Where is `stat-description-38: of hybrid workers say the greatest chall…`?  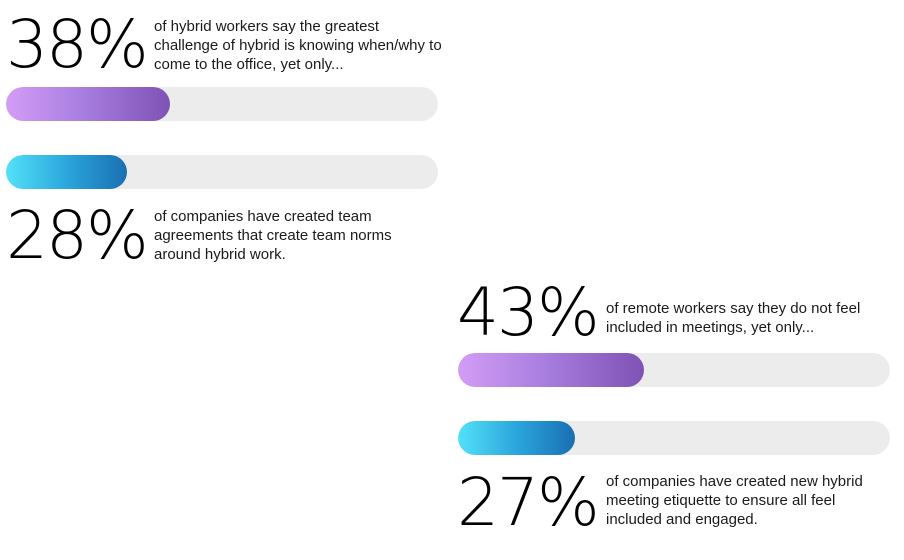
stat-description-38: of hybrid workers say the greatest chall… is located at coordinates (298, 45).